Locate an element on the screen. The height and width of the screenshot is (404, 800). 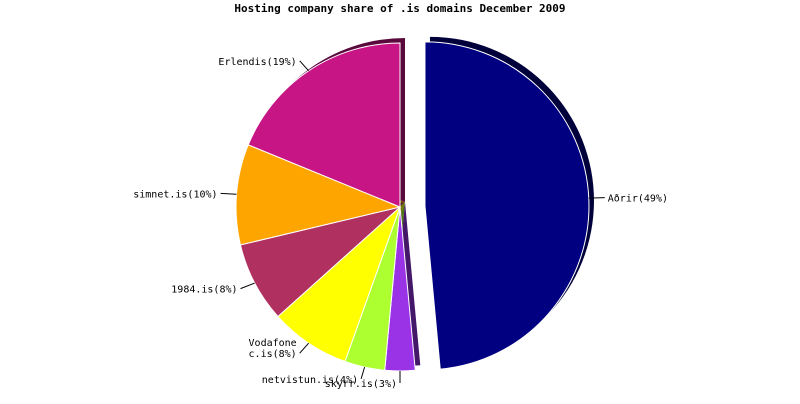
slice-label: 1984.is(8%) is located at coordinates (204, 290).